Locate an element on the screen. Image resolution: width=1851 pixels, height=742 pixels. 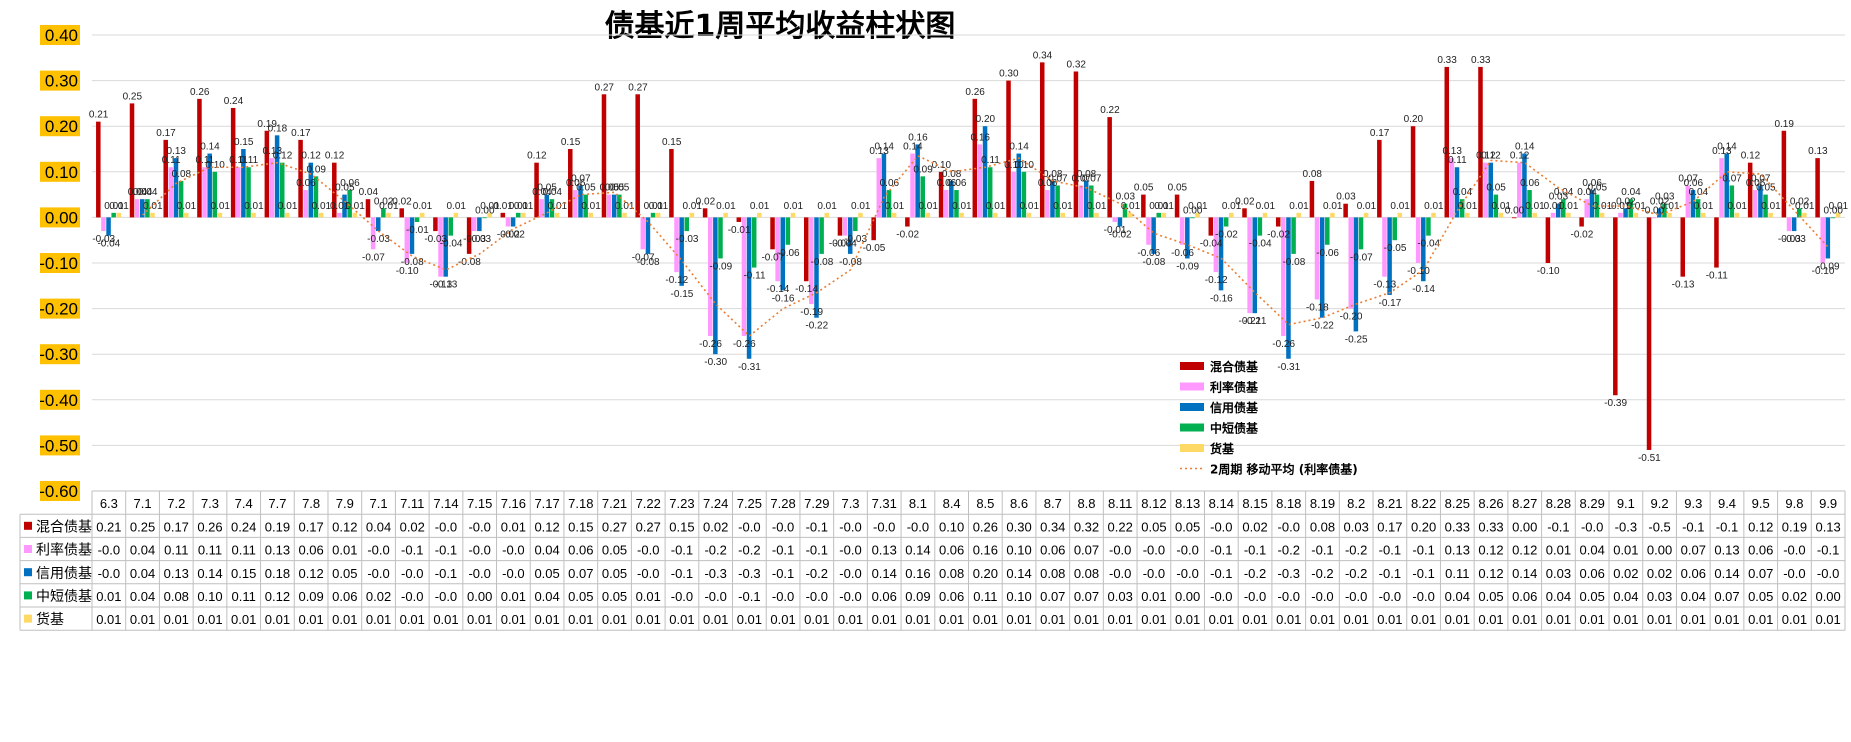
table-cell: 0.14 is located at coordinates (1726, 573).